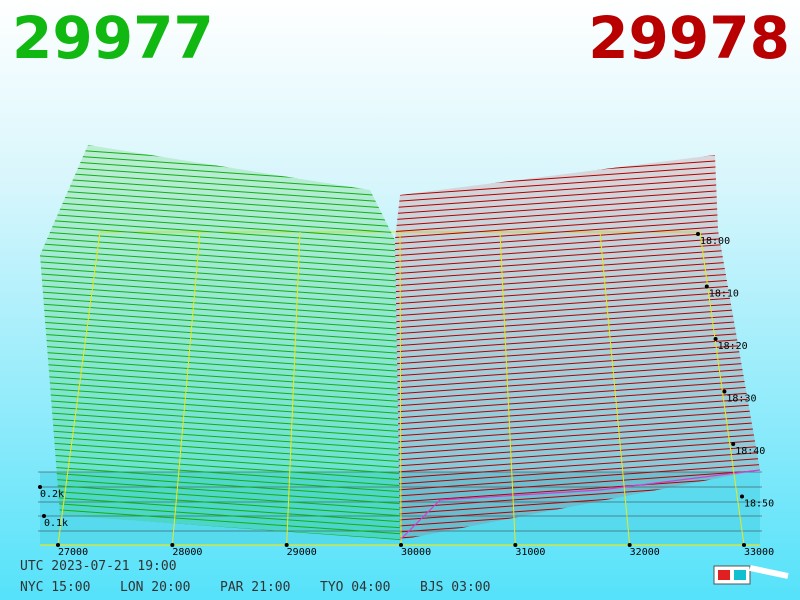  What do you see at coordinates (750, 451) in the screenshot?
I see `time-label: 18:40` at bounding box center [750, 451].